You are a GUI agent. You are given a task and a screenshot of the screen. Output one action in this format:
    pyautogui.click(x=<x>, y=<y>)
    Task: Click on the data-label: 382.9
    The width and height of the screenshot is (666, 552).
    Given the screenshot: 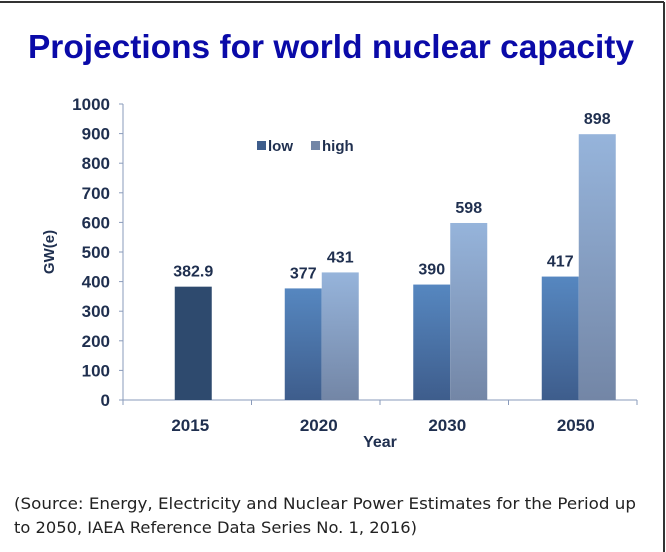 What is the action you would take?
    pyautogui.click(x=193, y=272)
    